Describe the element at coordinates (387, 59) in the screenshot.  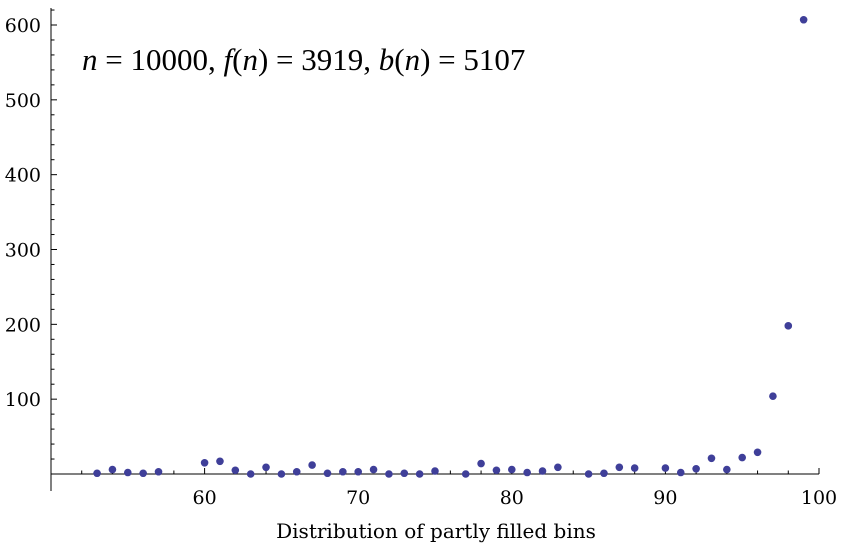
I see `annotation-b-name: b` at that location.